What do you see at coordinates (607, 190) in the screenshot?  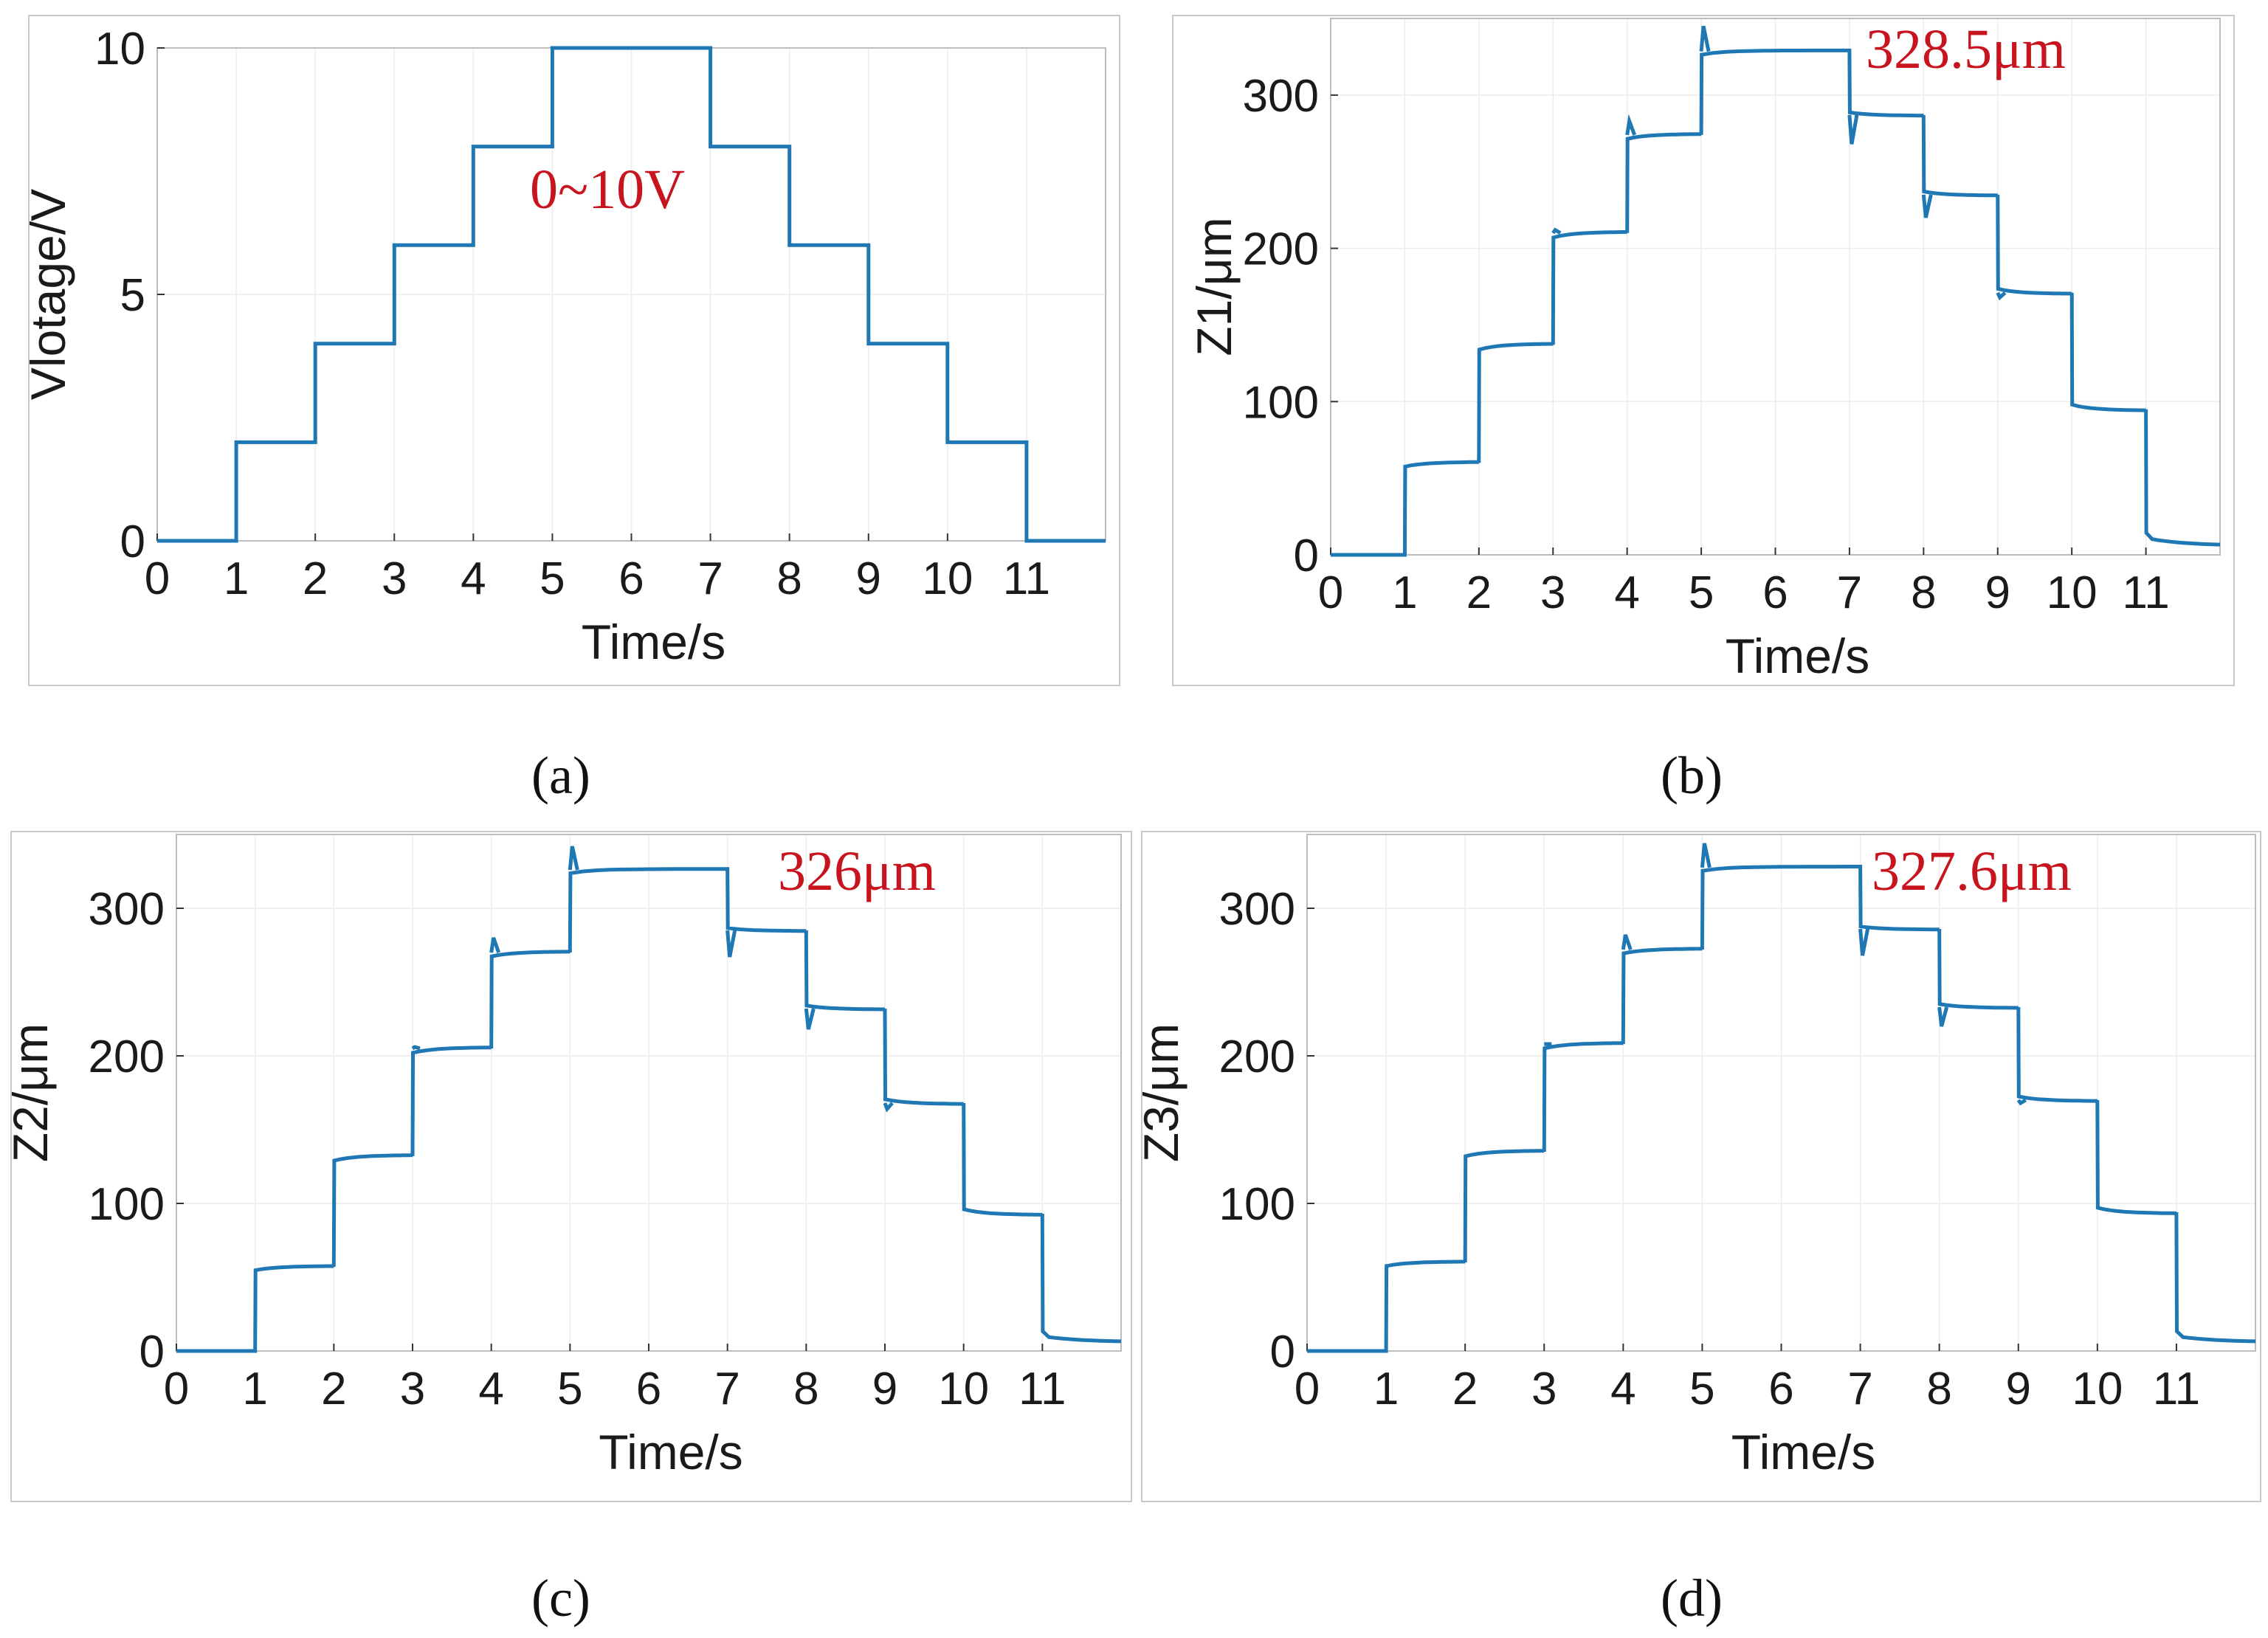 I see `value-annotation: 0~10V` at bounding box center [607, 190].